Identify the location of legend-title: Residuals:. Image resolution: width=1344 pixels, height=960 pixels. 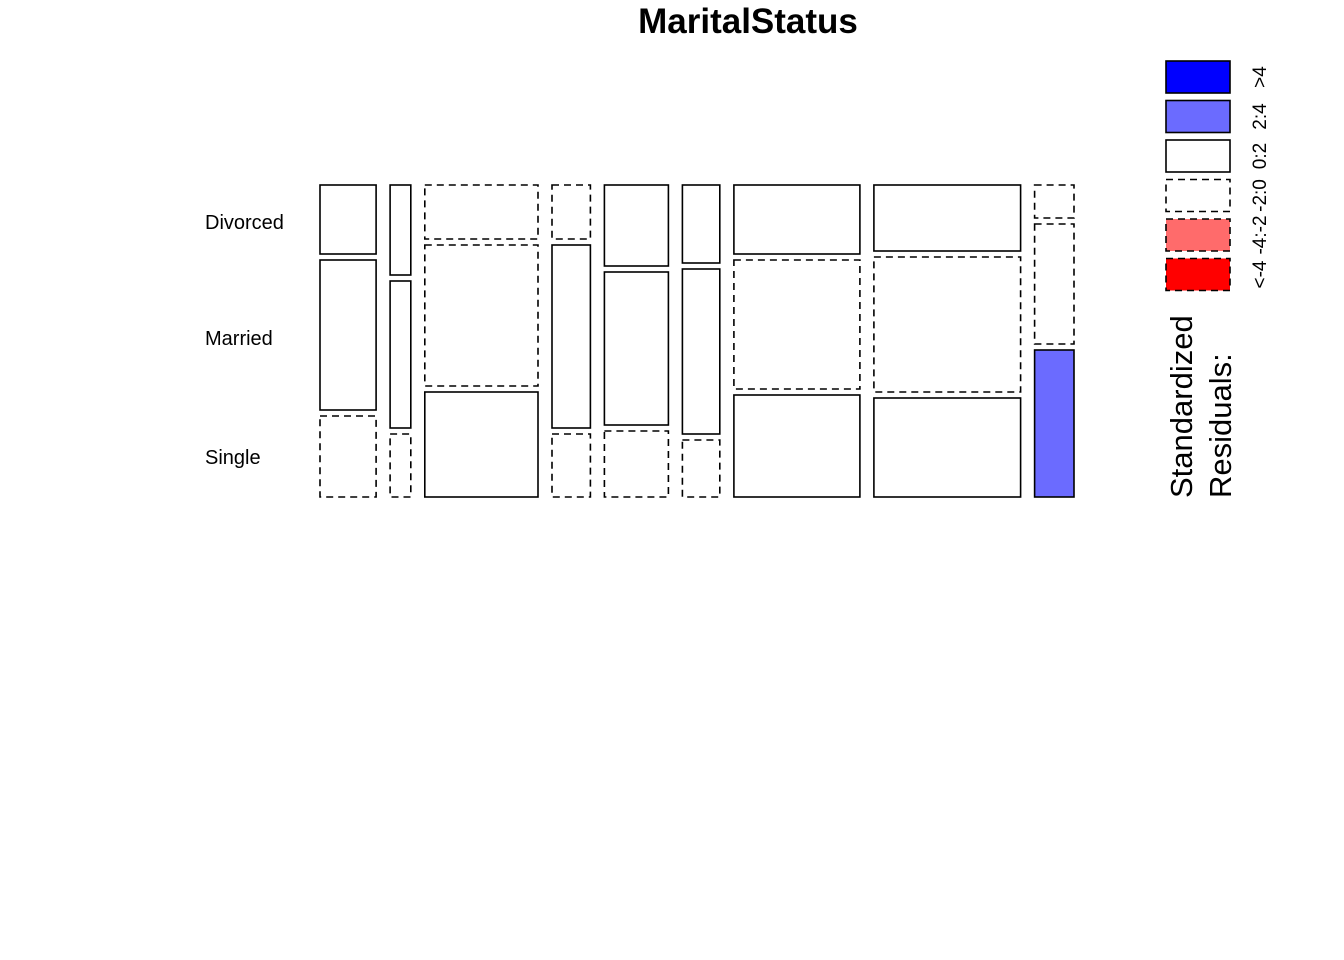
(1220, 425).